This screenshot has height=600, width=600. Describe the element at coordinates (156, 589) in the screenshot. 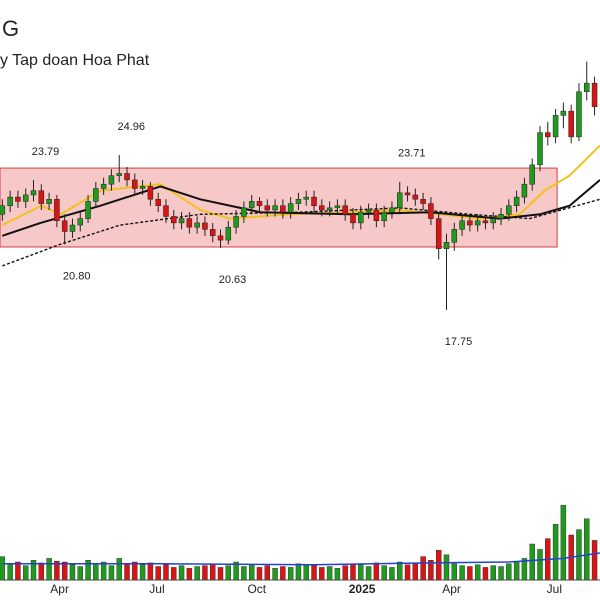

I see `x-tick-label: Jul` at that location.